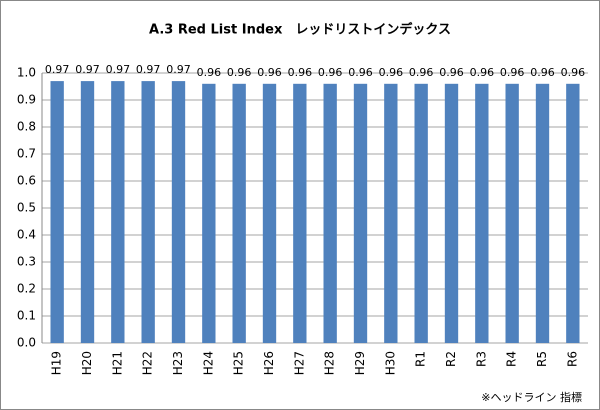  Describe the element at coordinates (26, 208) in the screenshot. I see `y-tick-label: 0.5` at that location.